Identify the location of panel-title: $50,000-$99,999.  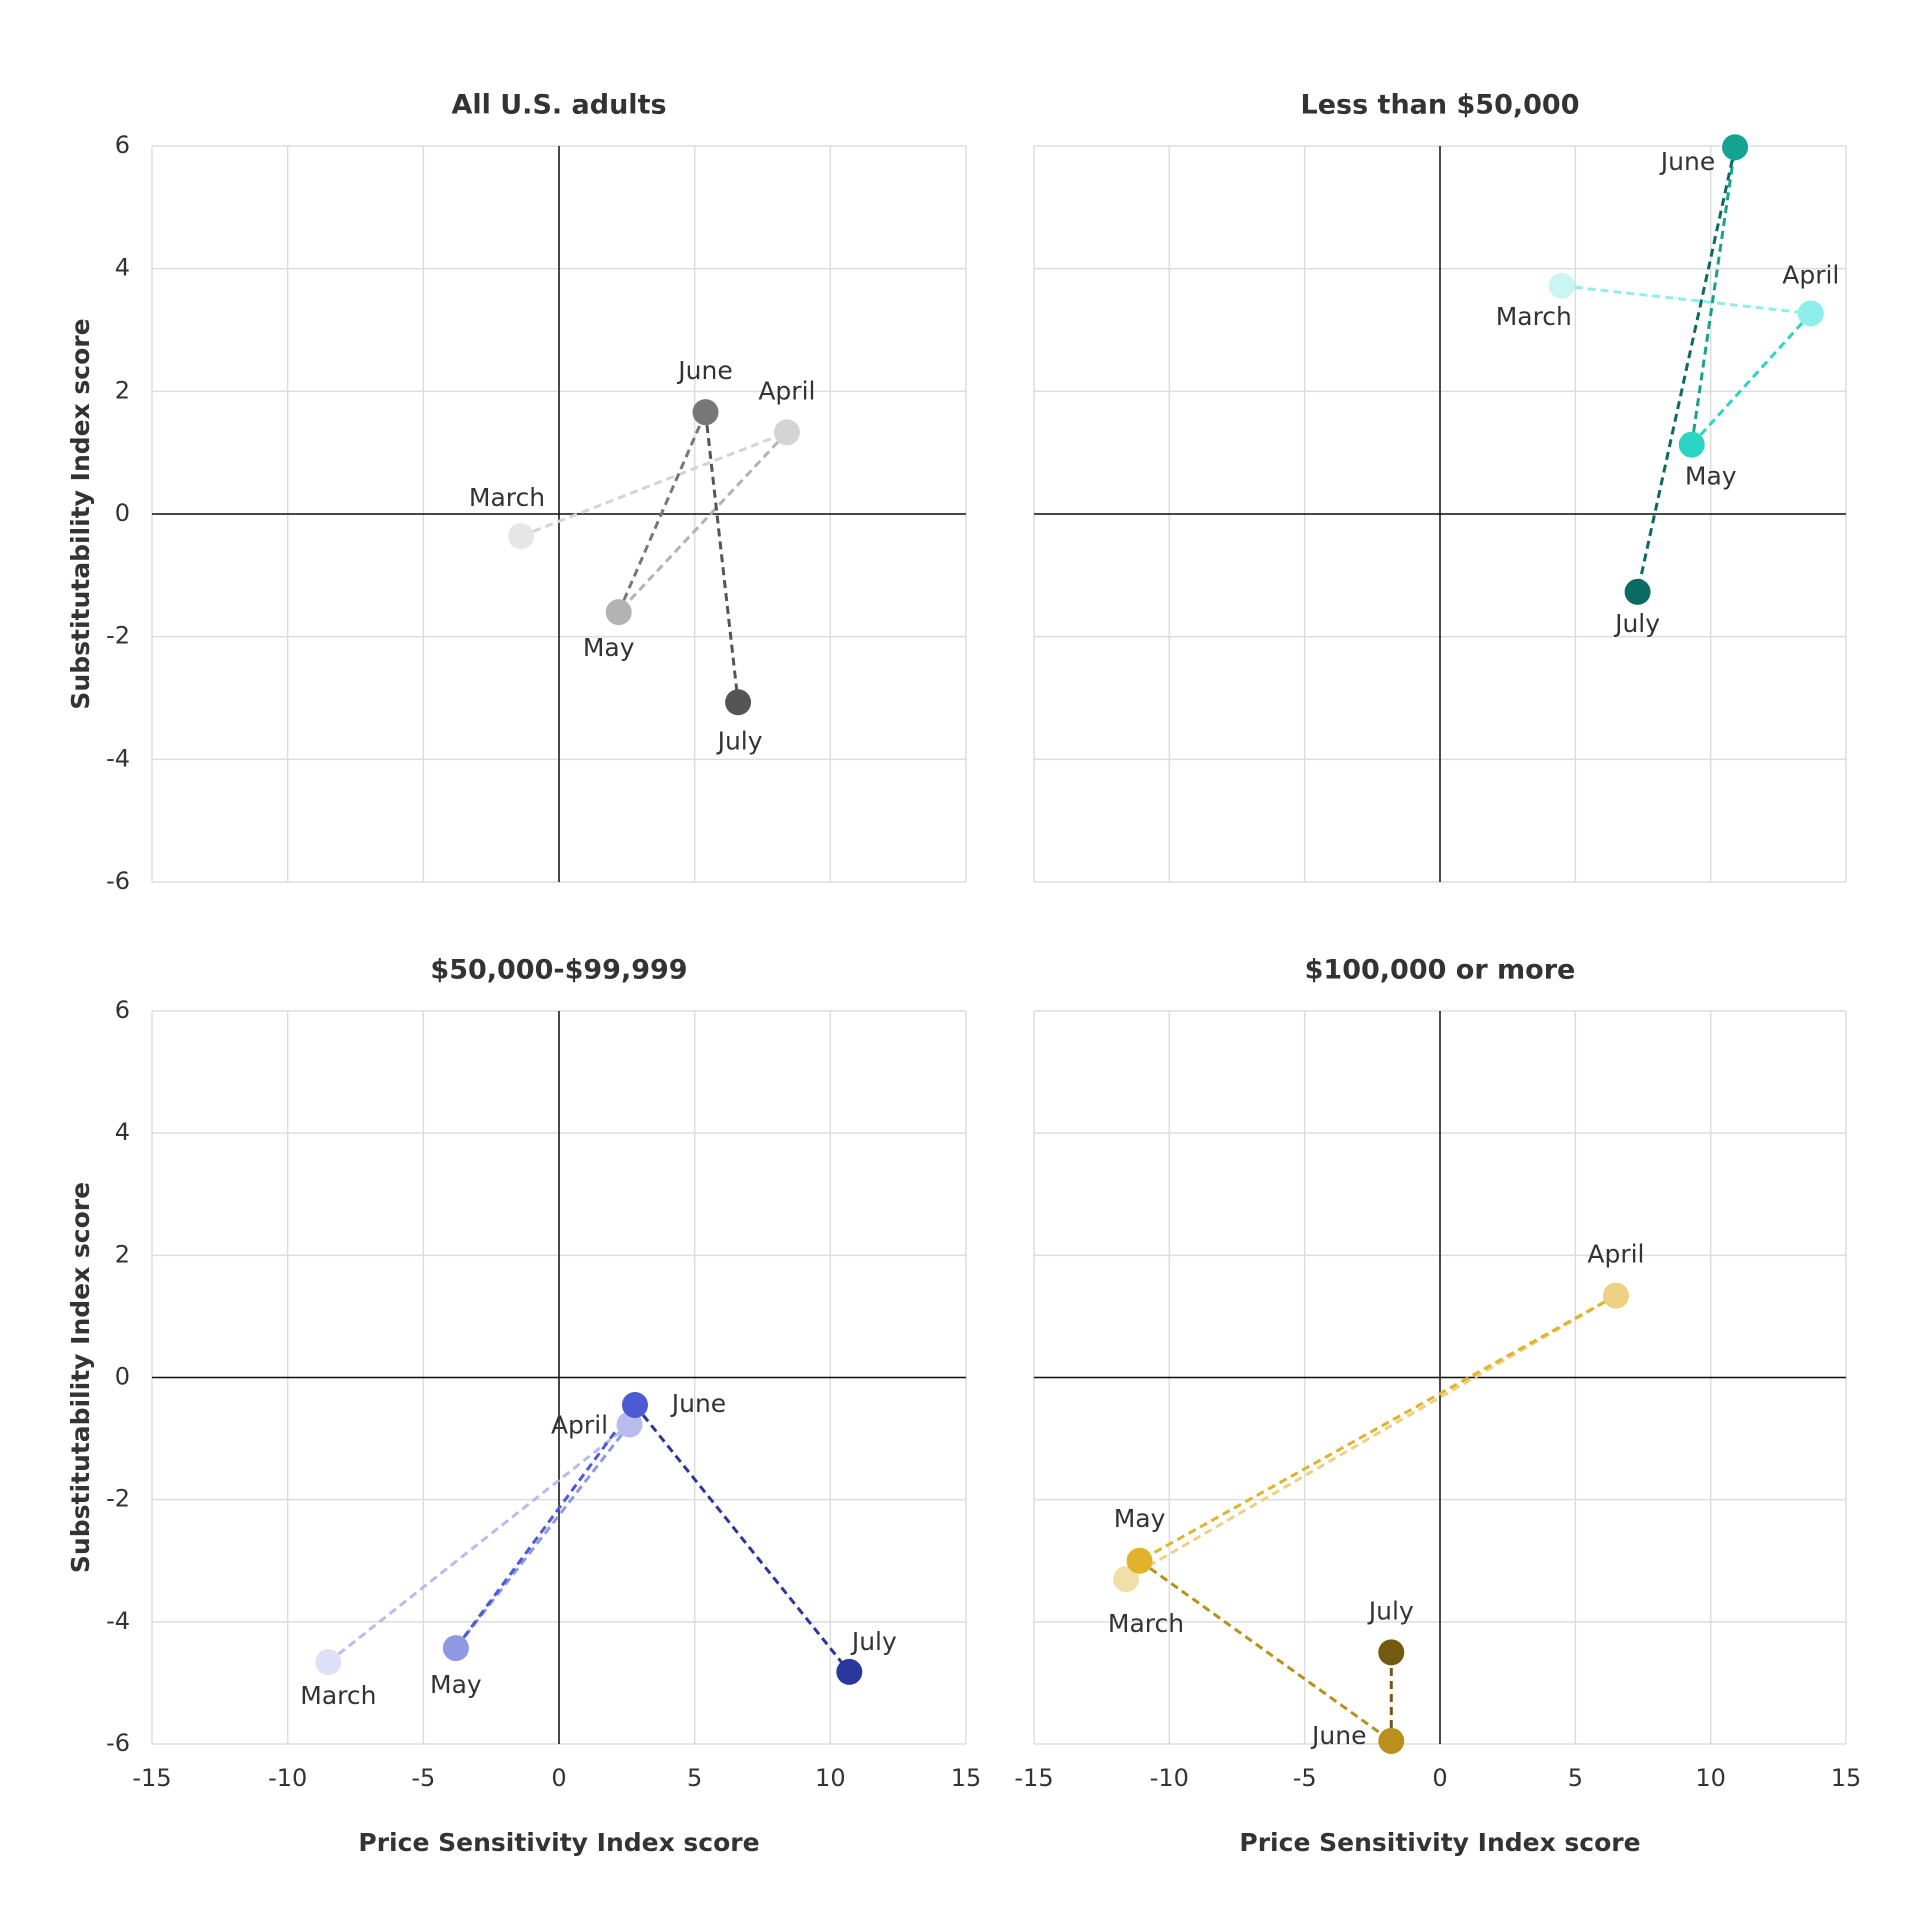
(558, 970).